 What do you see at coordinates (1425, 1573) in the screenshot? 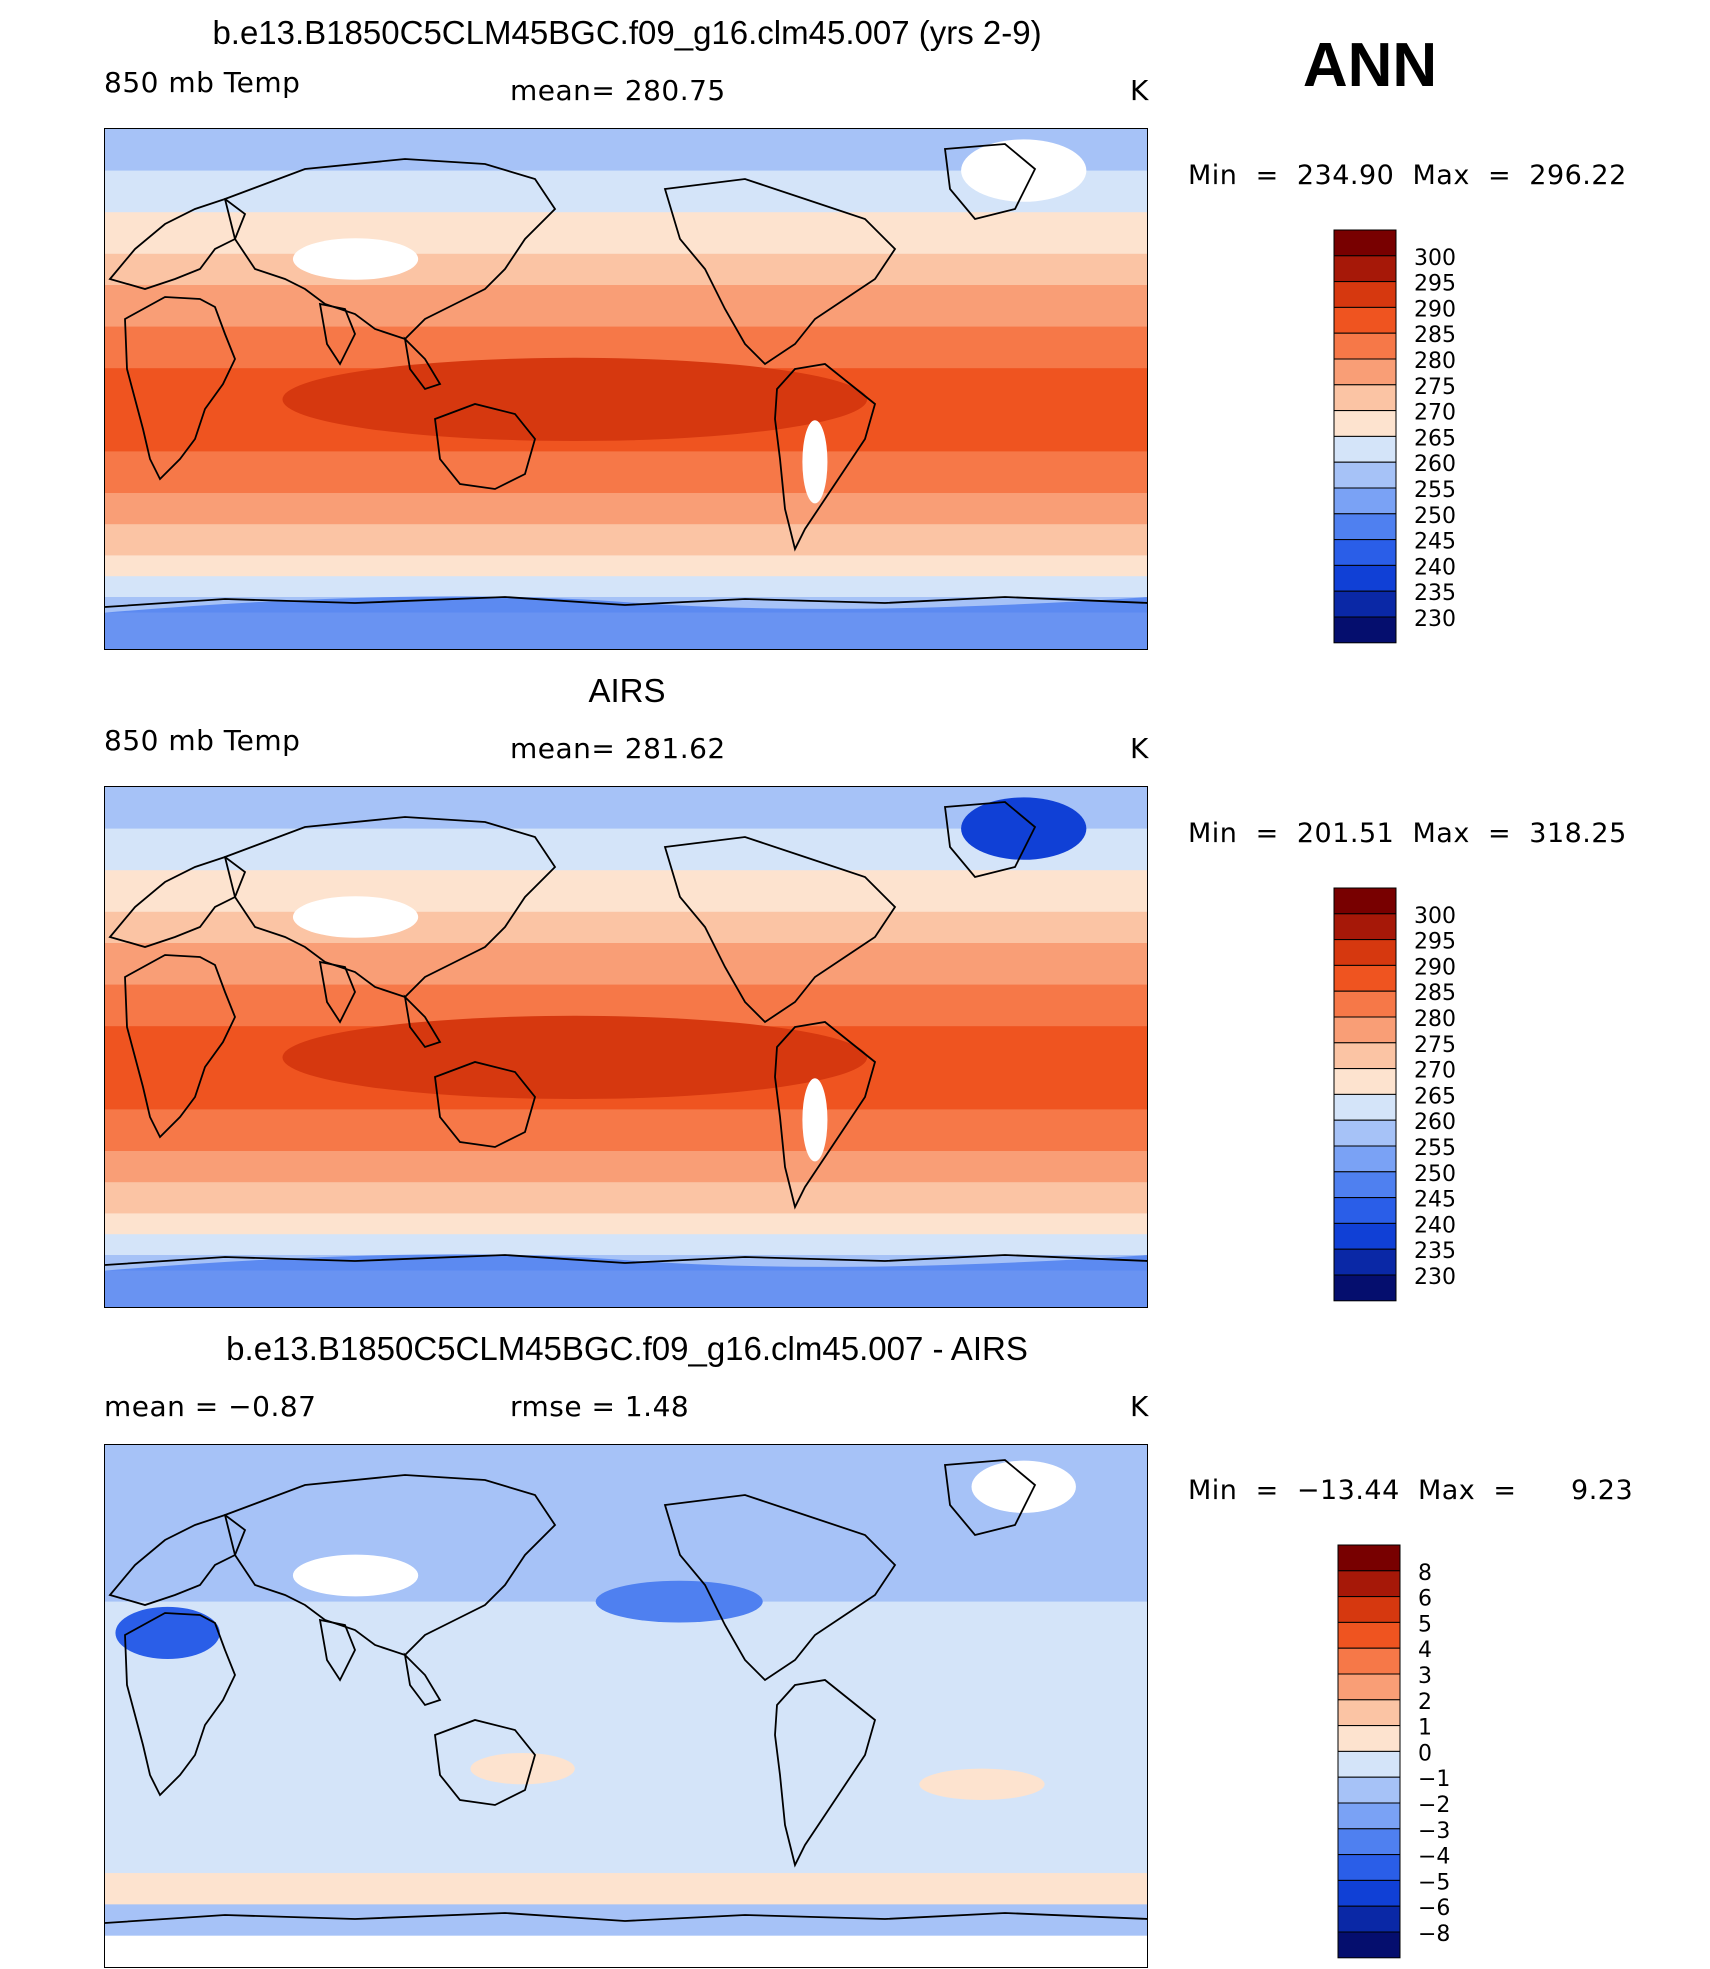
I see `colorbar-tick-label: 8` at bounding box center [1425, 1573].